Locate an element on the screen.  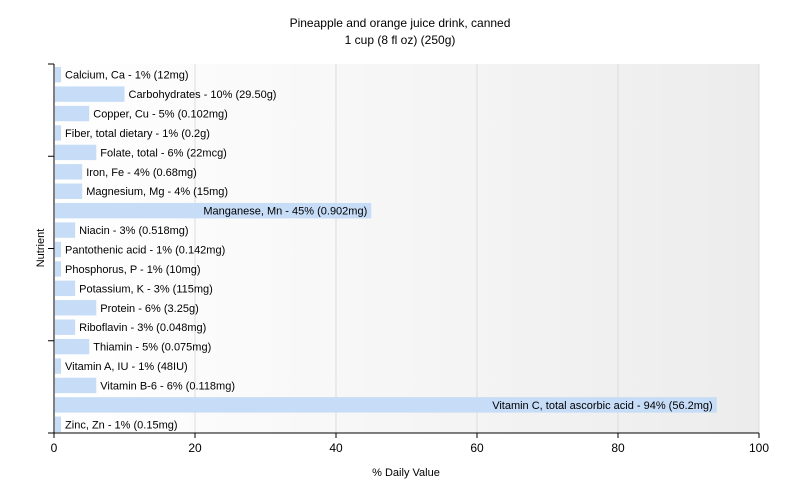
bar-label: Magnesium, Mg - 4% (15mg) is located at coordinates (157, 192).